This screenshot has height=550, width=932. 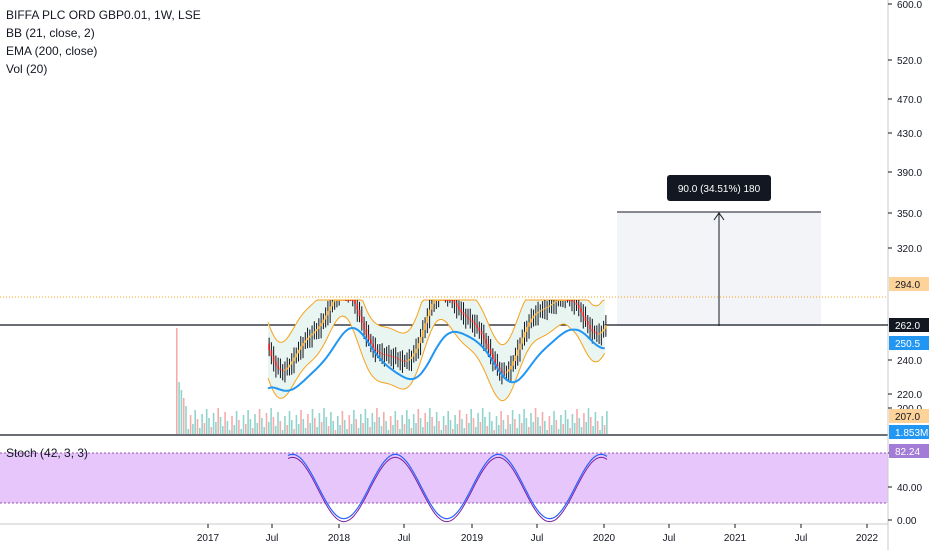 I want to click on price-tag, so click(x=909, y=343).